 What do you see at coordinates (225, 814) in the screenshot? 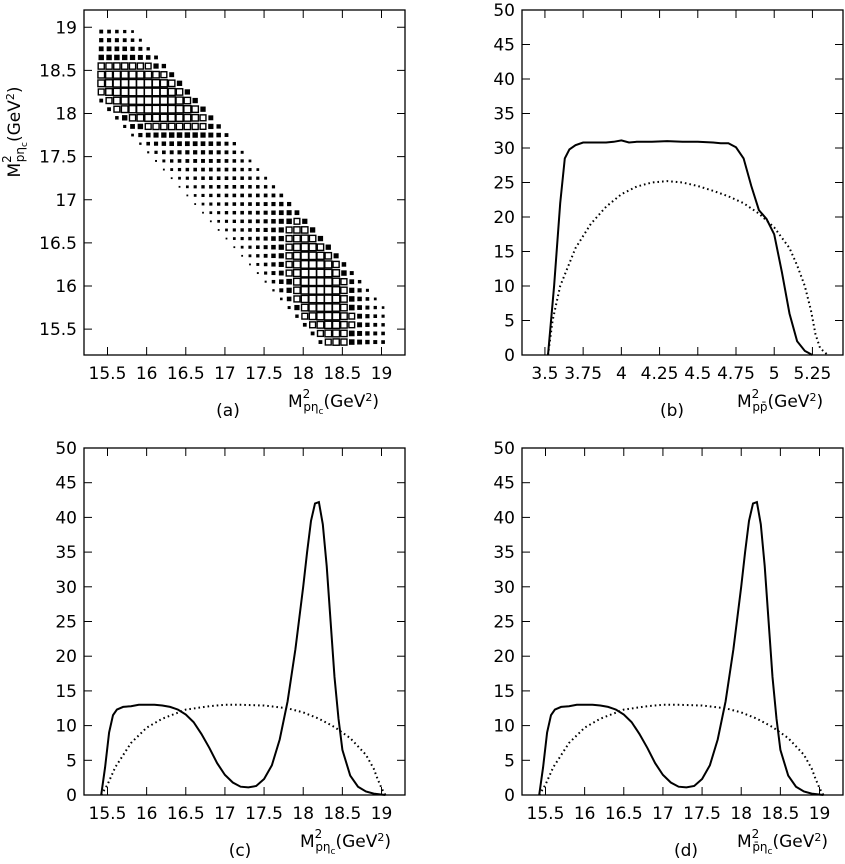
I see `panel-c-x-tick-label: 17` at bounding box center [225, 814].